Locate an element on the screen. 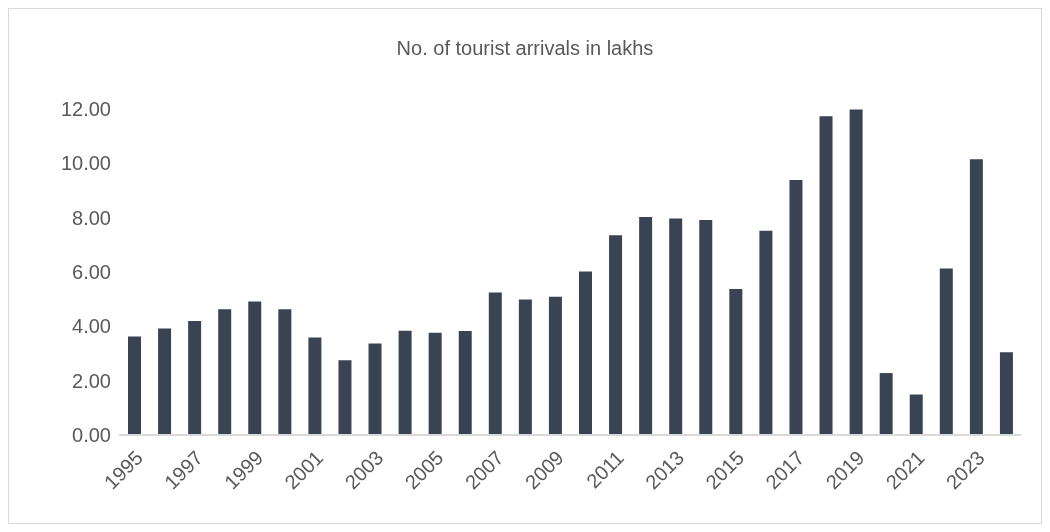 The image size is (1050, 532). chart-title: No. of tourist arrivals in lakhs is located at coordinates (525, 48).